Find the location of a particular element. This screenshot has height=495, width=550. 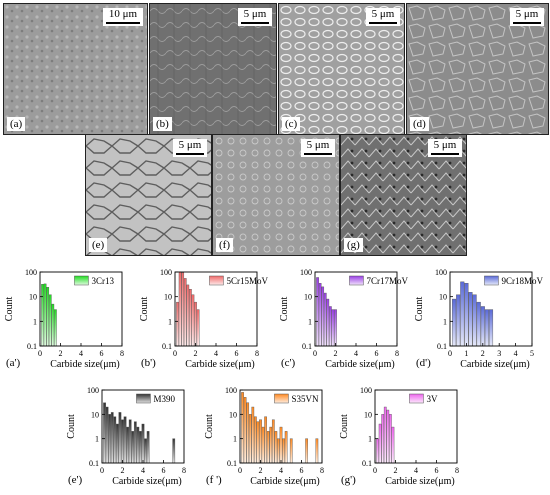

scale-bar: 10 μm is located at coordinates (123, 17).